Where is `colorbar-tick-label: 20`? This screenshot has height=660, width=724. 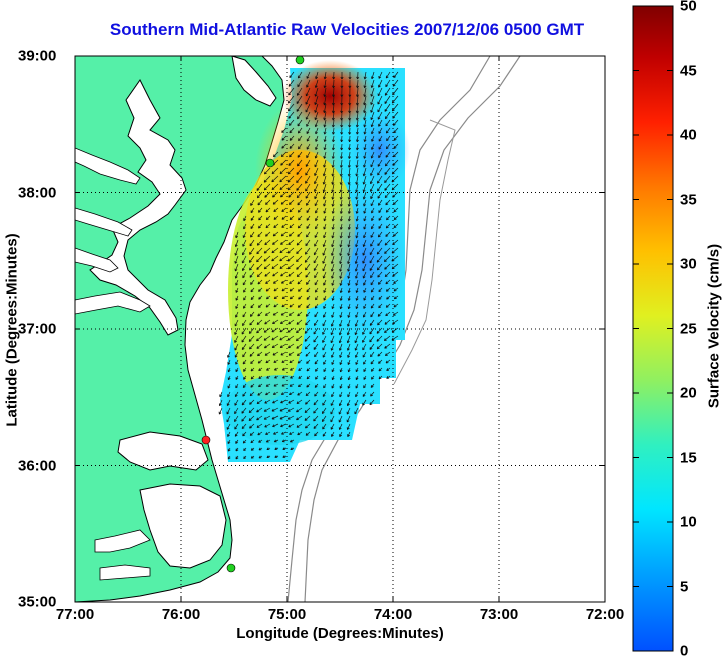
colorbar-tick-label: 20 is located at coordinates (688, 393).